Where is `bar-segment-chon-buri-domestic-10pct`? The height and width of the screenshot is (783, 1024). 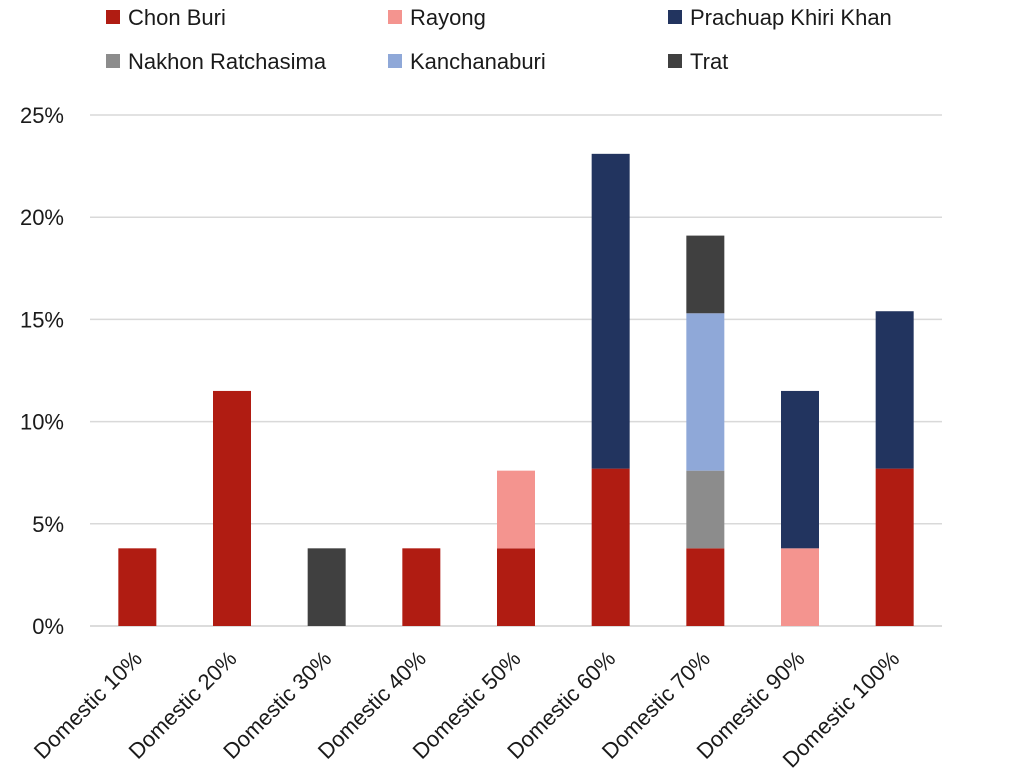
bar-segment-chon-buri-domestic-10pct is located at coordinates (137, 587).